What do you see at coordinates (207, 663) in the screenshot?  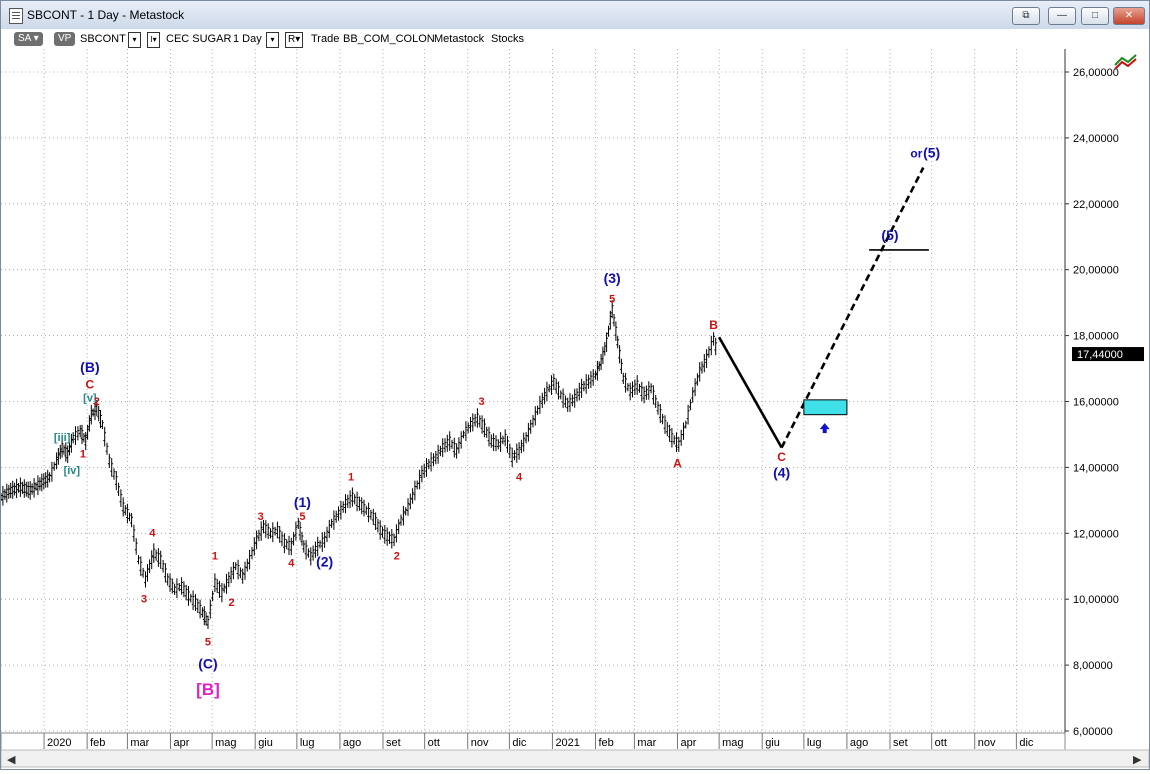 I see `wave-label: (C)` at bounding box center [207, 663].